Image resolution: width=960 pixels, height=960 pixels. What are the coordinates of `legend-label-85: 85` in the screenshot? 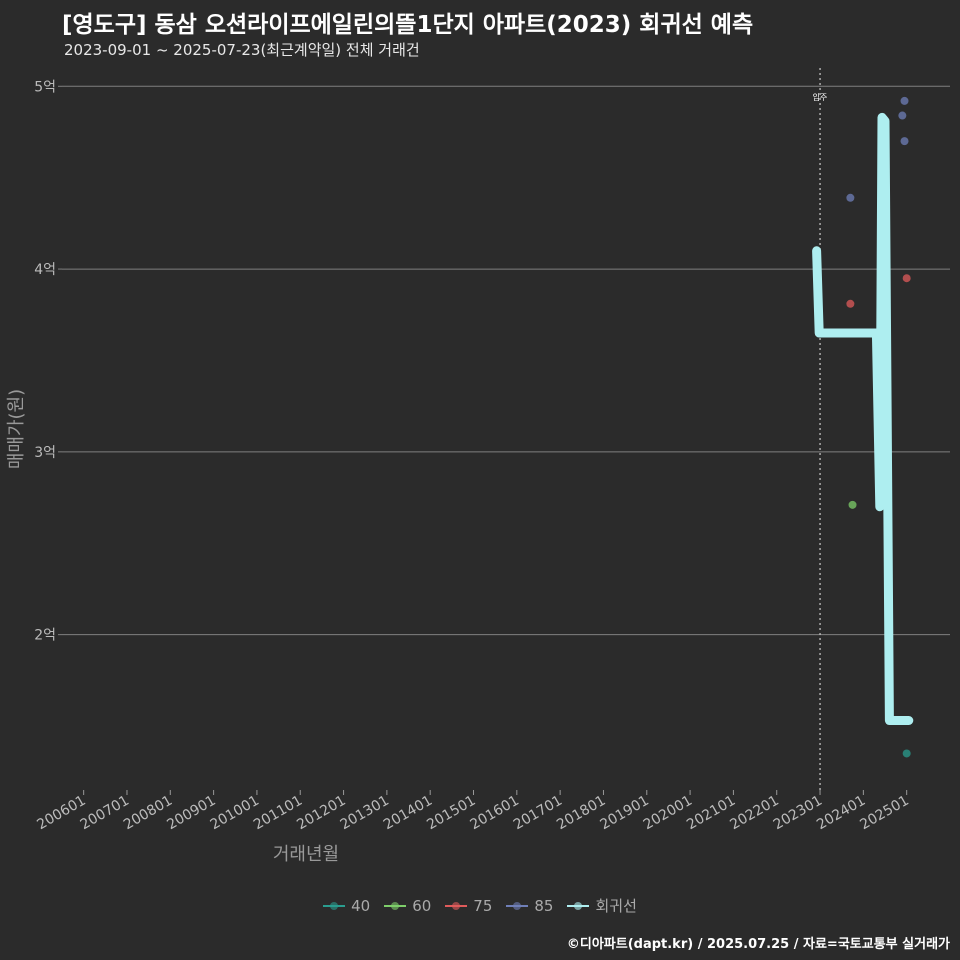 It's located at (544, 905).